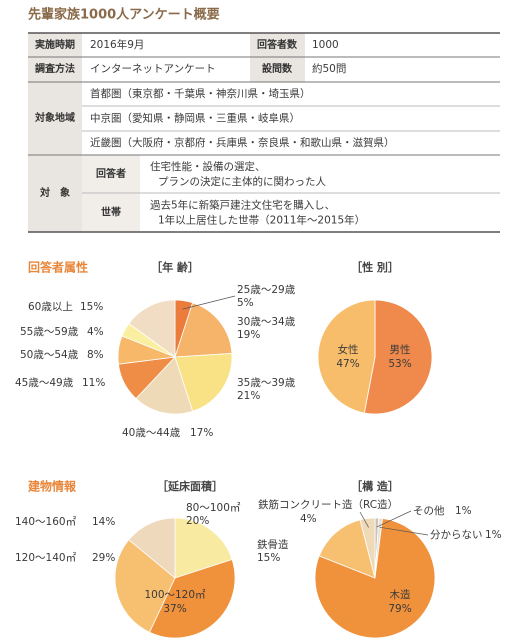 The width and height of the screenshot is (506, 640). I want to click on slice-label: 45歳～49歳, so click(44, 383).